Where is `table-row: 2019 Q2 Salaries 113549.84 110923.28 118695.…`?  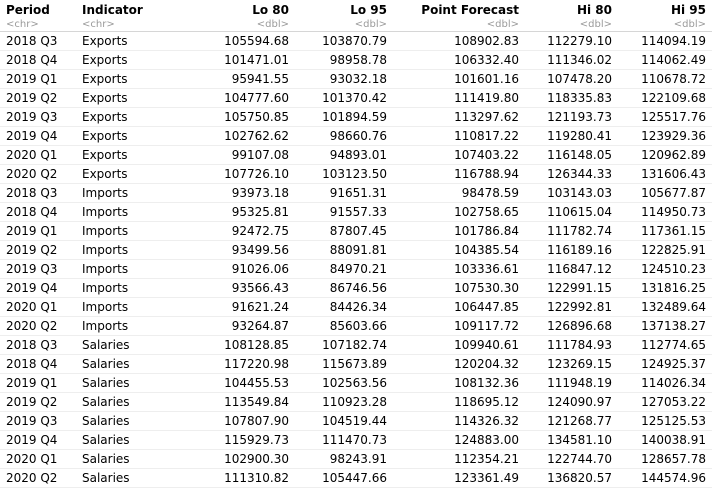 table-row: 2019 Q2 Salaries 113549.84 110923.28 118695.… is located at coordinates (356, 402).